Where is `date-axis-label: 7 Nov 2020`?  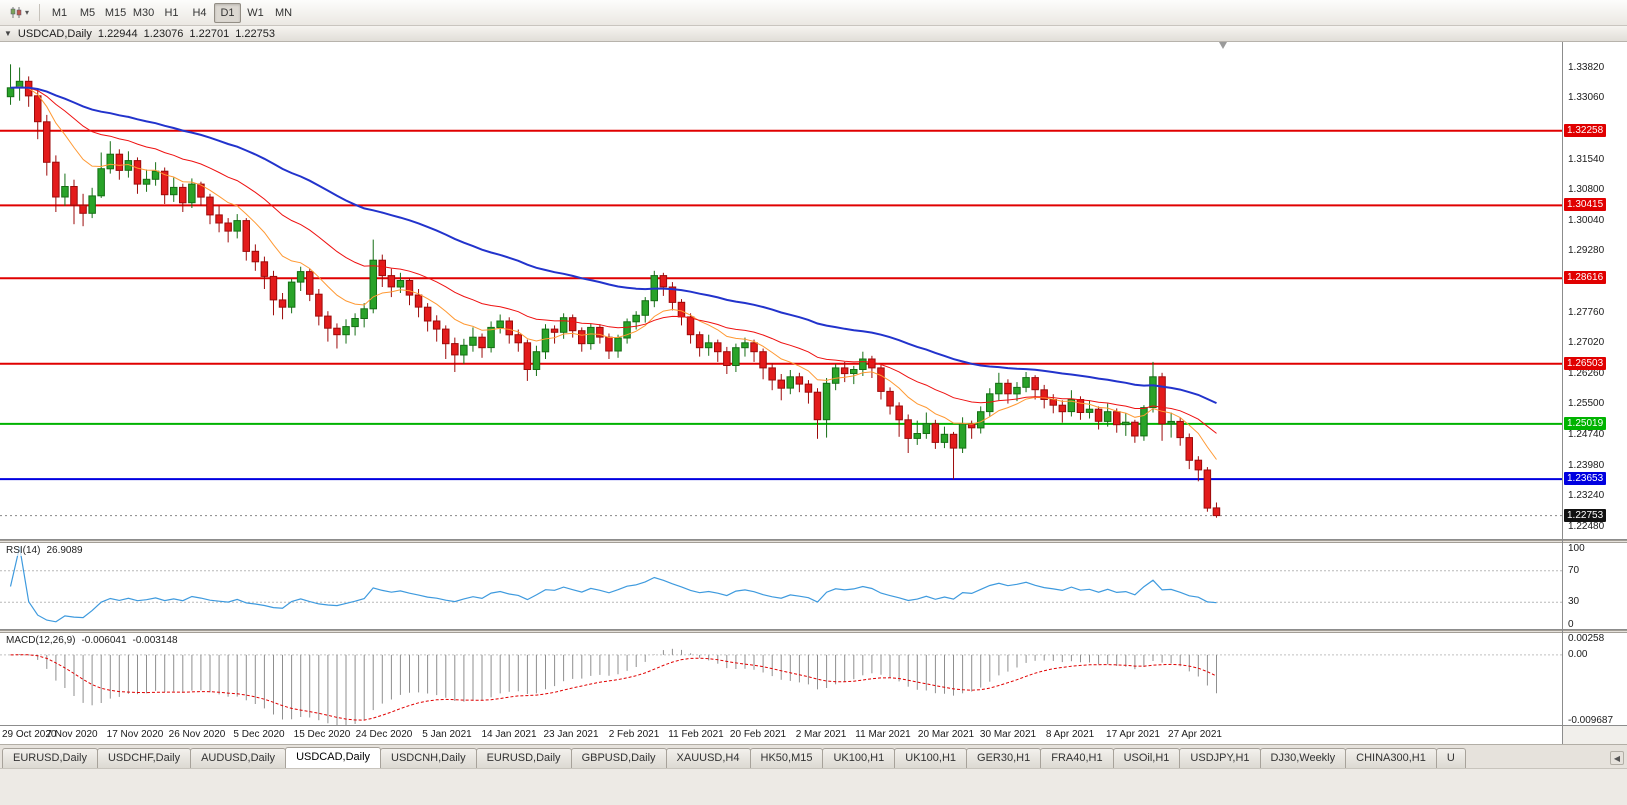
date-axis-label: 7 Nov 2020 is located at coordinates (72, 734).